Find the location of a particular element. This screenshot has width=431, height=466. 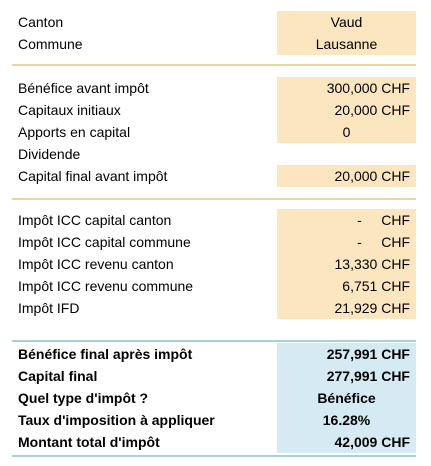

apports-en-capital-value: 0 is located at coordinates (346, 132).